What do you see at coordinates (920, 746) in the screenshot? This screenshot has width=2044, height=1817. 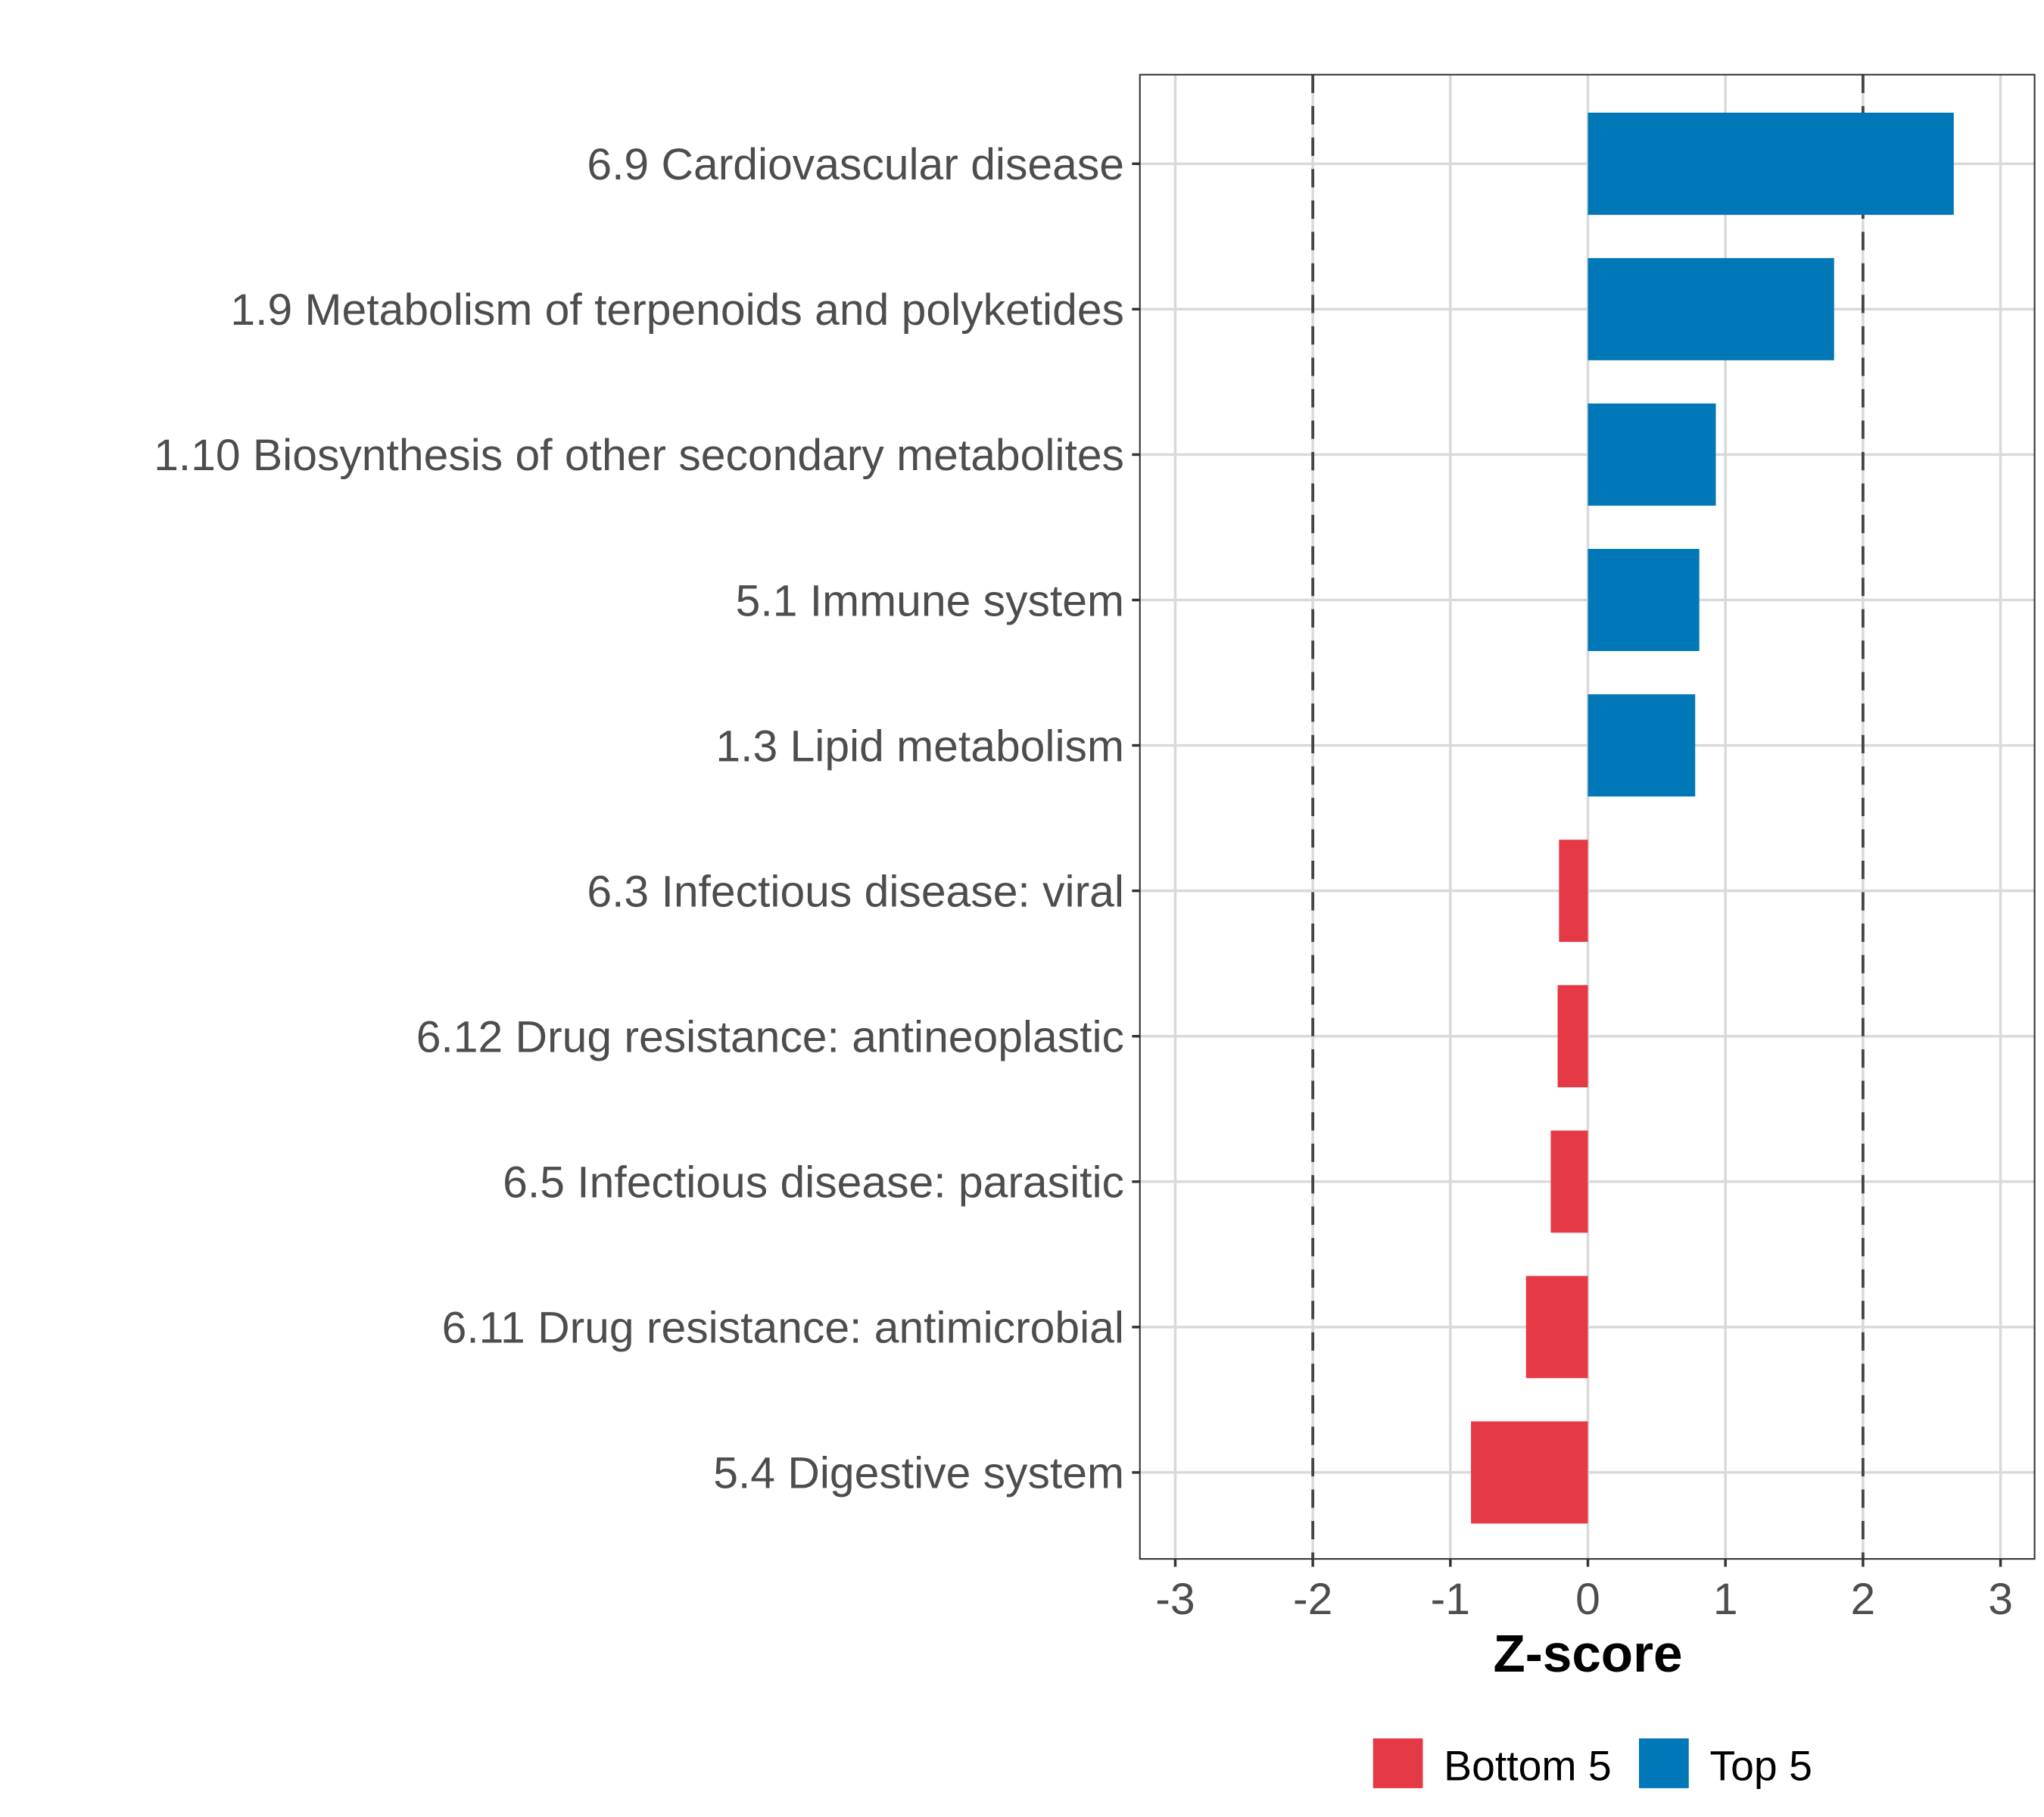 I see `y-tick-label: 1.3 Lipid metabolism` at bounding box center [920, 746].